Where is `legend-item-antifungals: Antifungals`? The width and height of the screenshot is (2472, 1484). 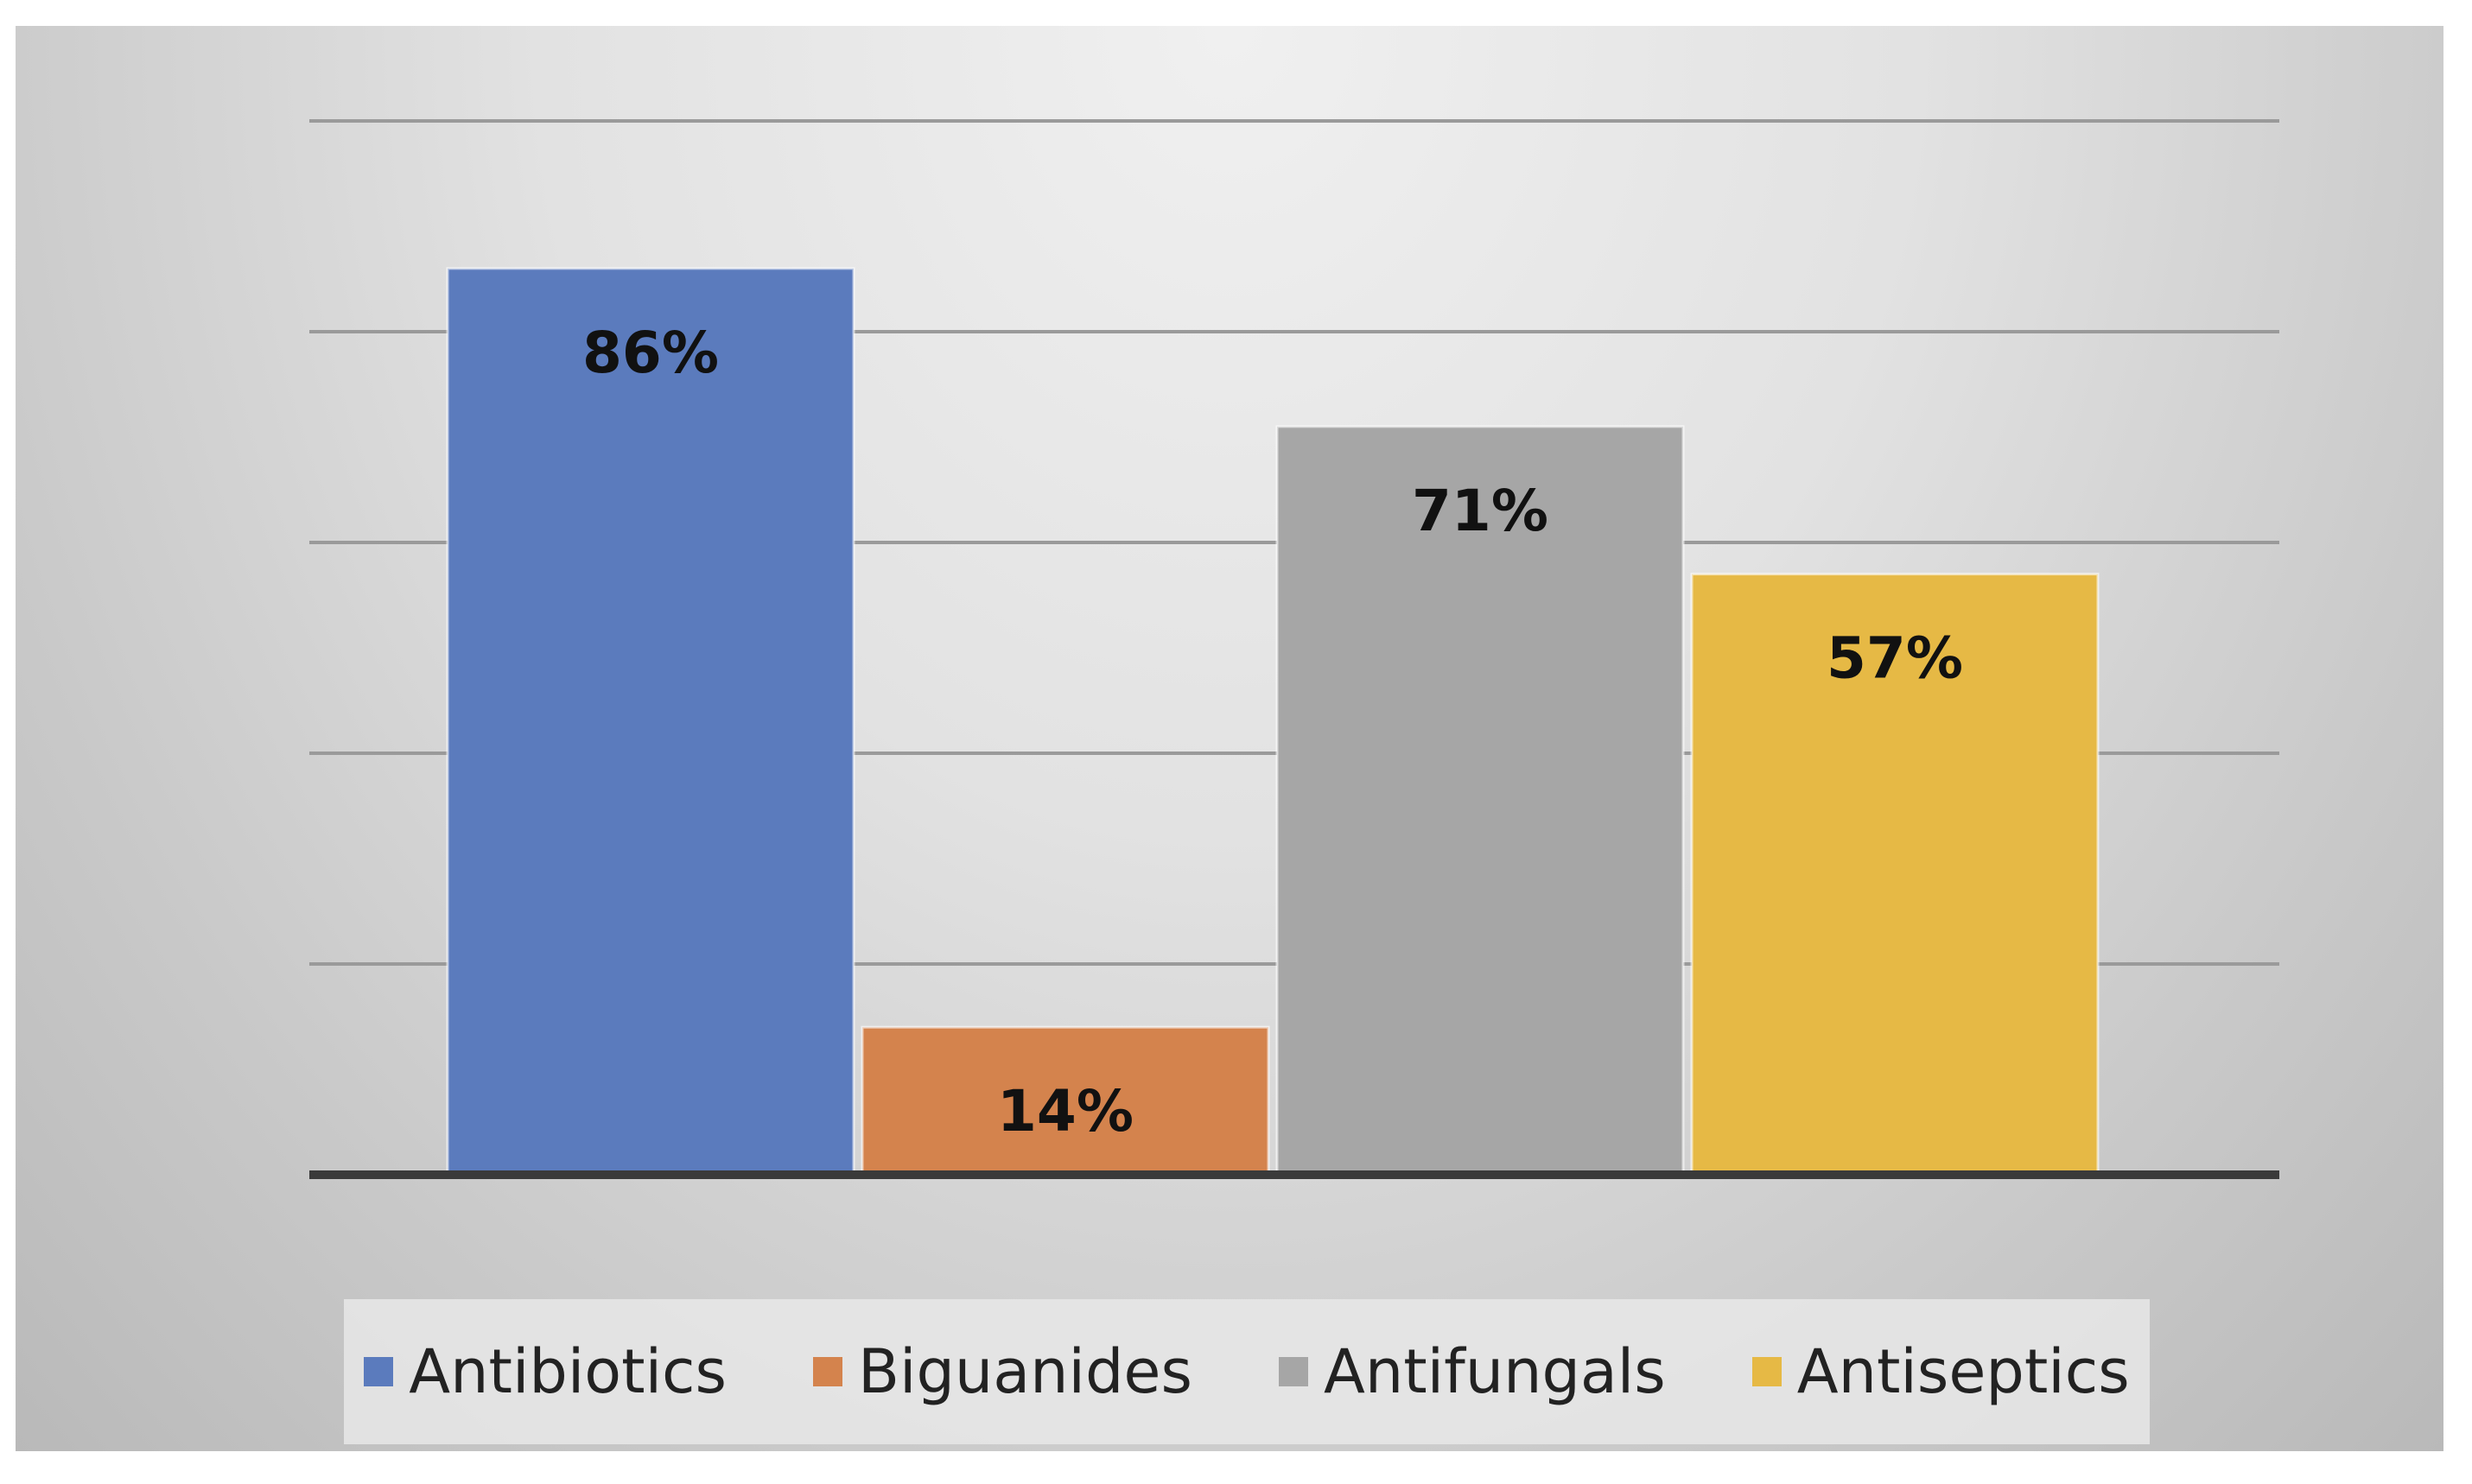
legend-item-antifungals: Antifungals is located at coordinates (1472, 1371).